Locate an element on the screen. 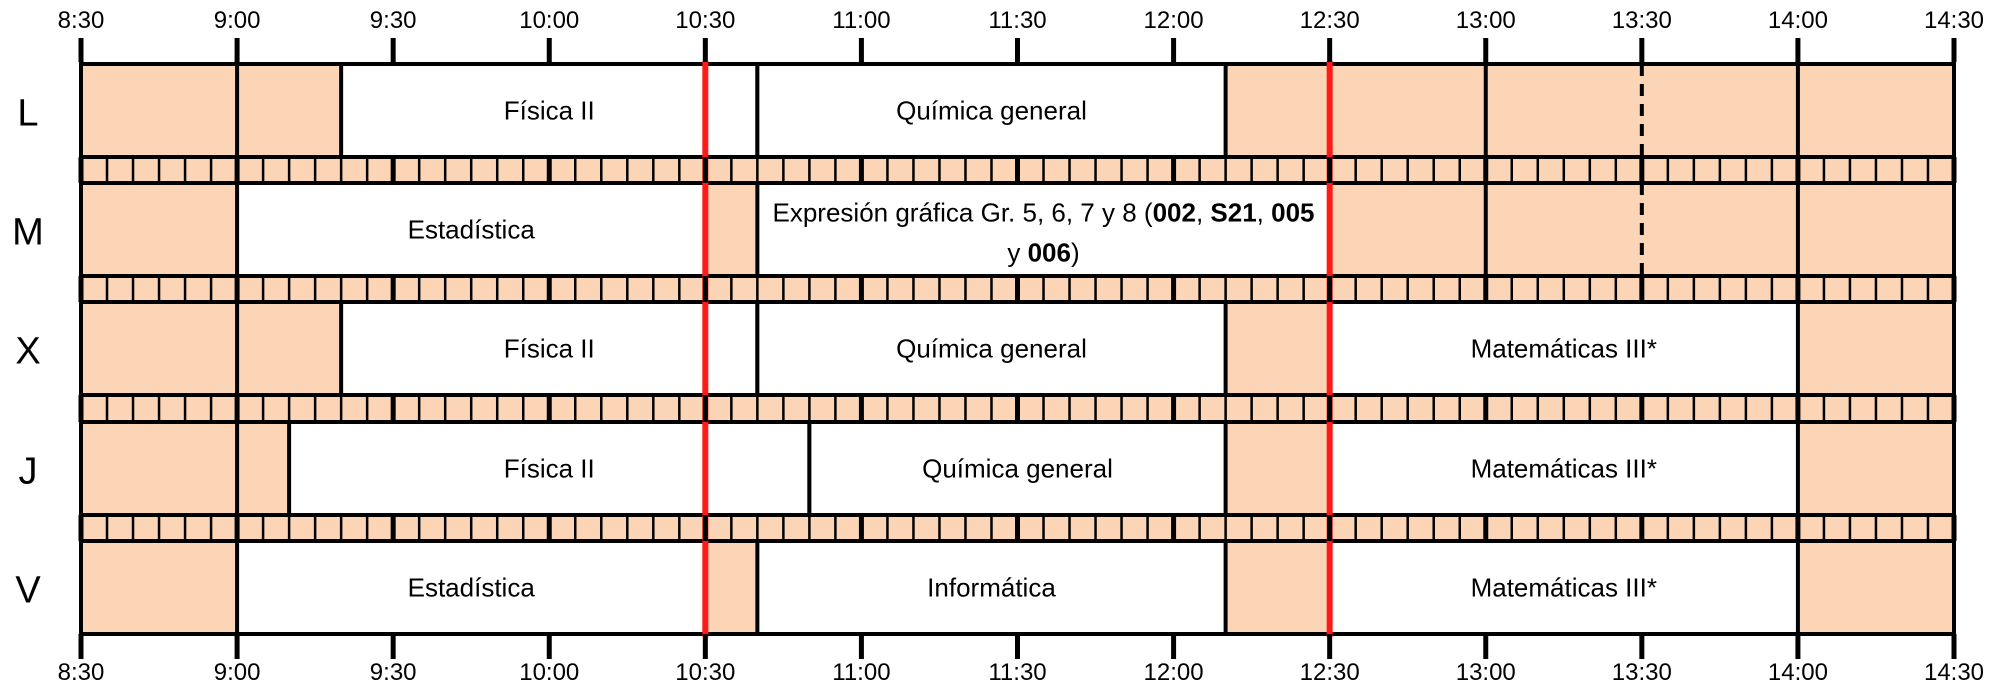  class-name: Informática is located at coordinates (991, 588).